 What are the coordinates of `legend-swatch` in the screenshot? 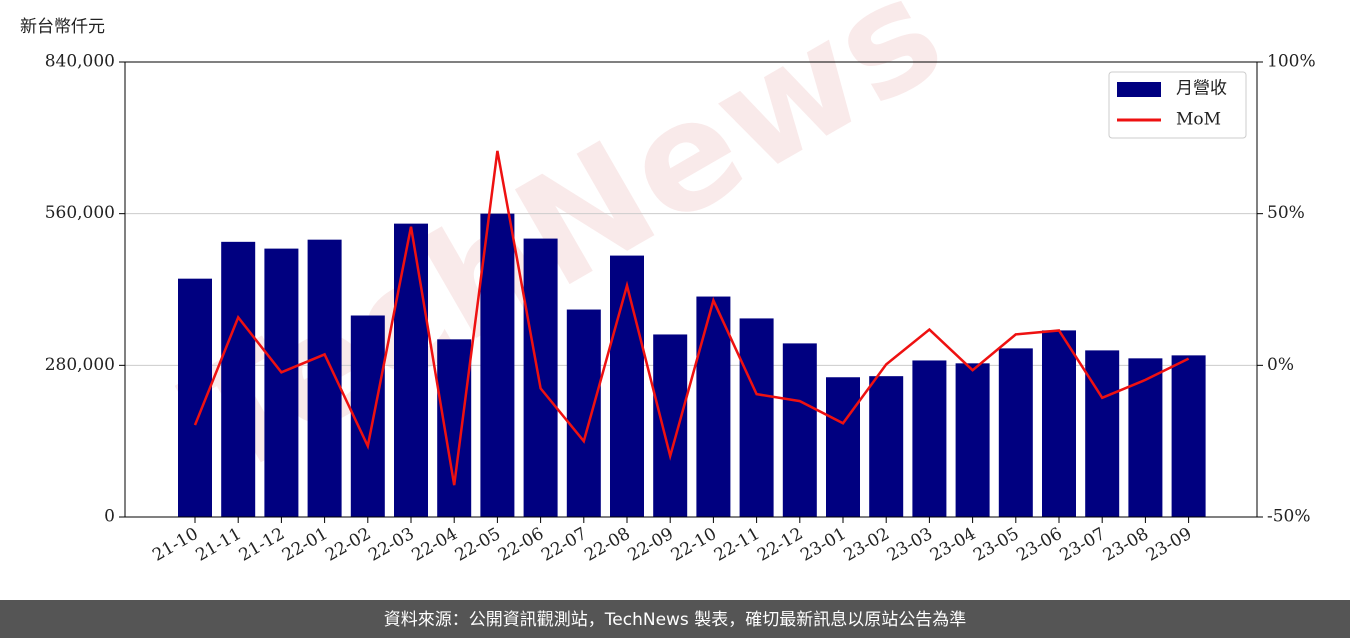 It's located at (1139, 89).